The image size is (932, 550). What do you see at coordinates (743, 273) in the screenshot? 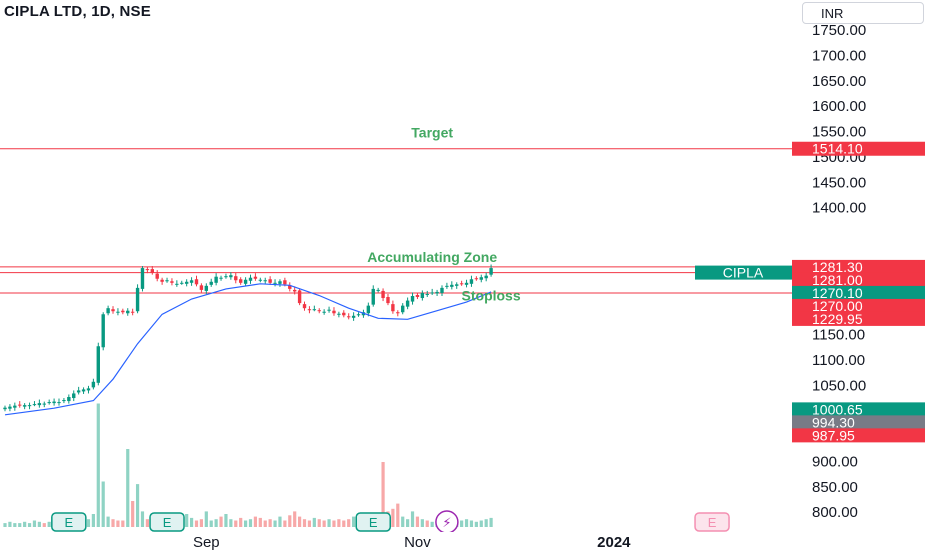
I see `ticker-tag: CIPLA` at bounding box center [743, 273].